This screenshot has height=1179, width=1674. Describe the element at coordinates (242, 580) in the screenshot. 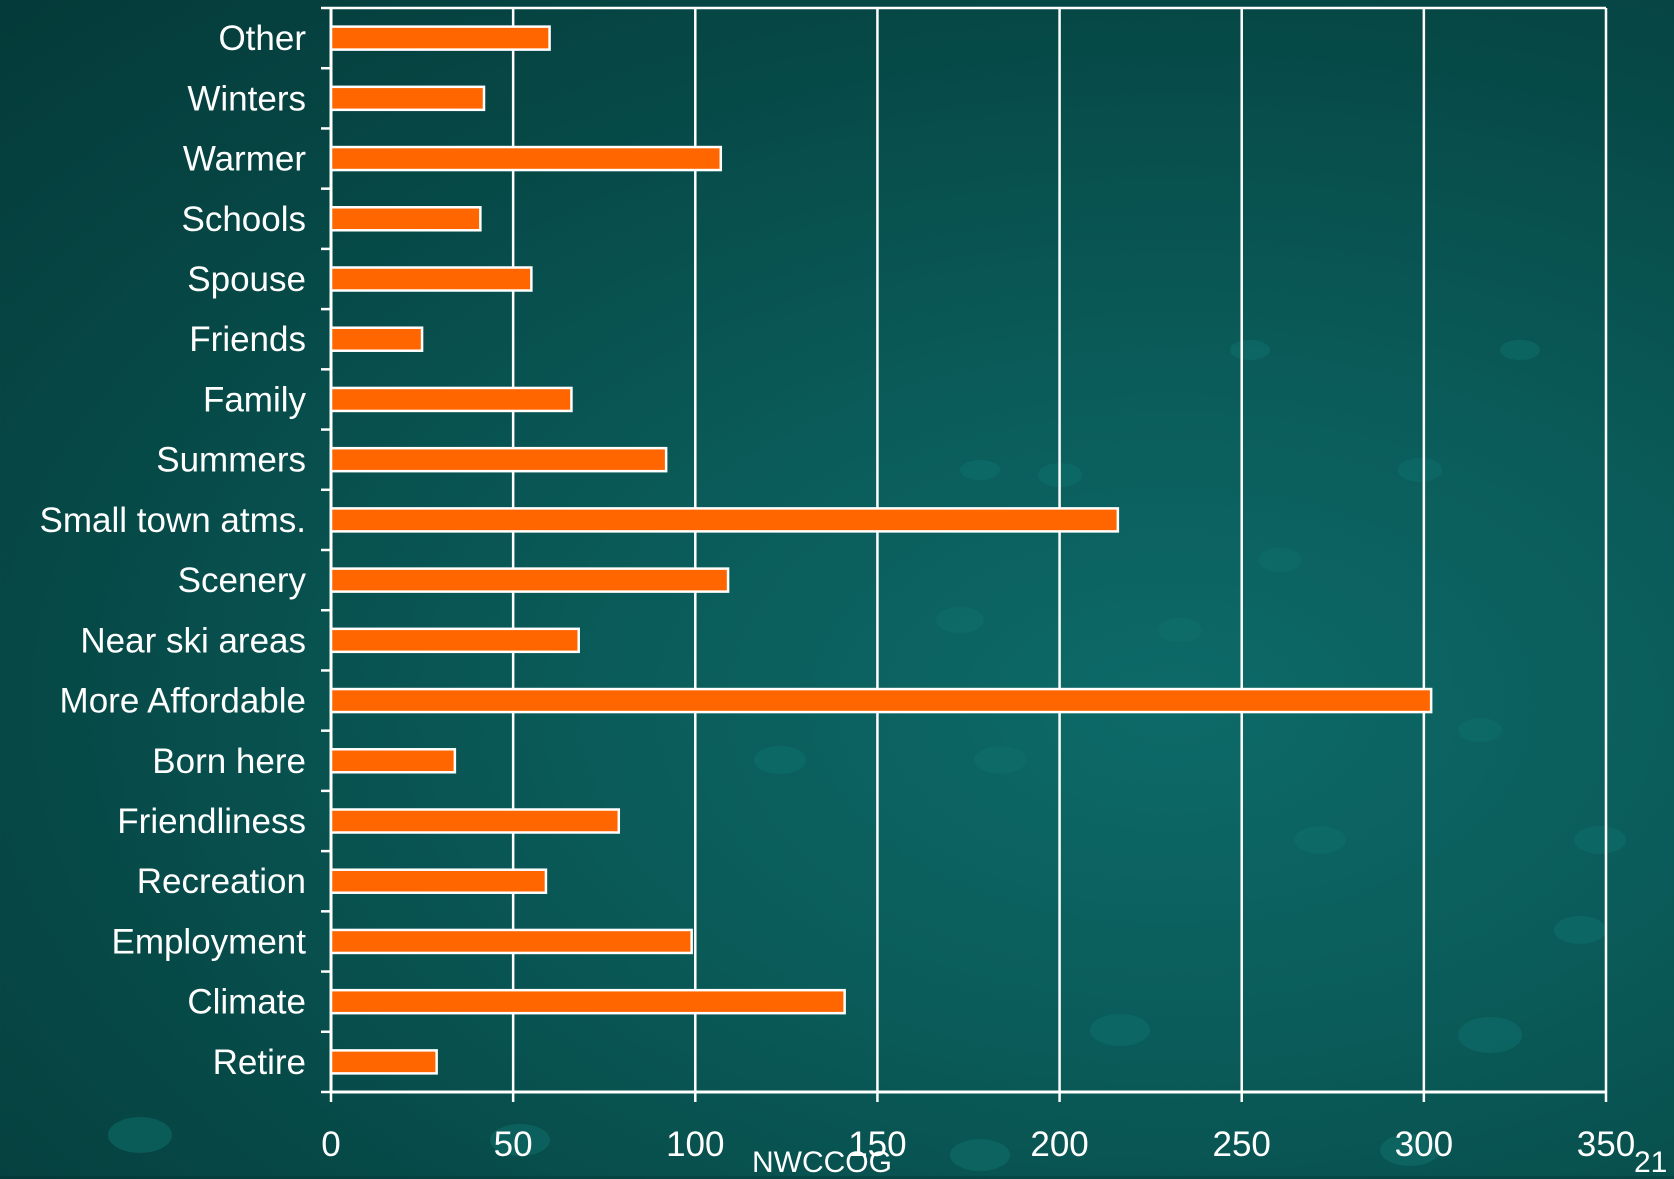

I see `category-label: Scenery` at that location.